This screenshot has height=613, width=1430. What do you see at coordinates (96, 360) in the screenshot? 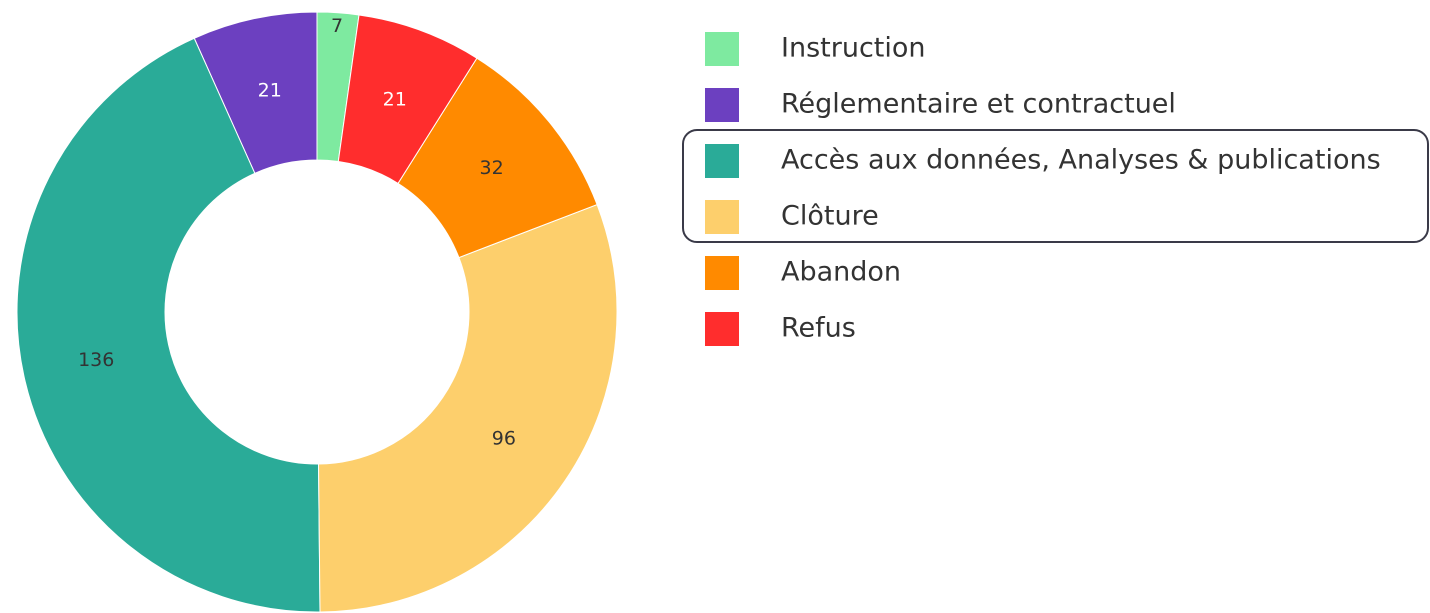
I see `data-label: 136` at bounding box center [96, 360].